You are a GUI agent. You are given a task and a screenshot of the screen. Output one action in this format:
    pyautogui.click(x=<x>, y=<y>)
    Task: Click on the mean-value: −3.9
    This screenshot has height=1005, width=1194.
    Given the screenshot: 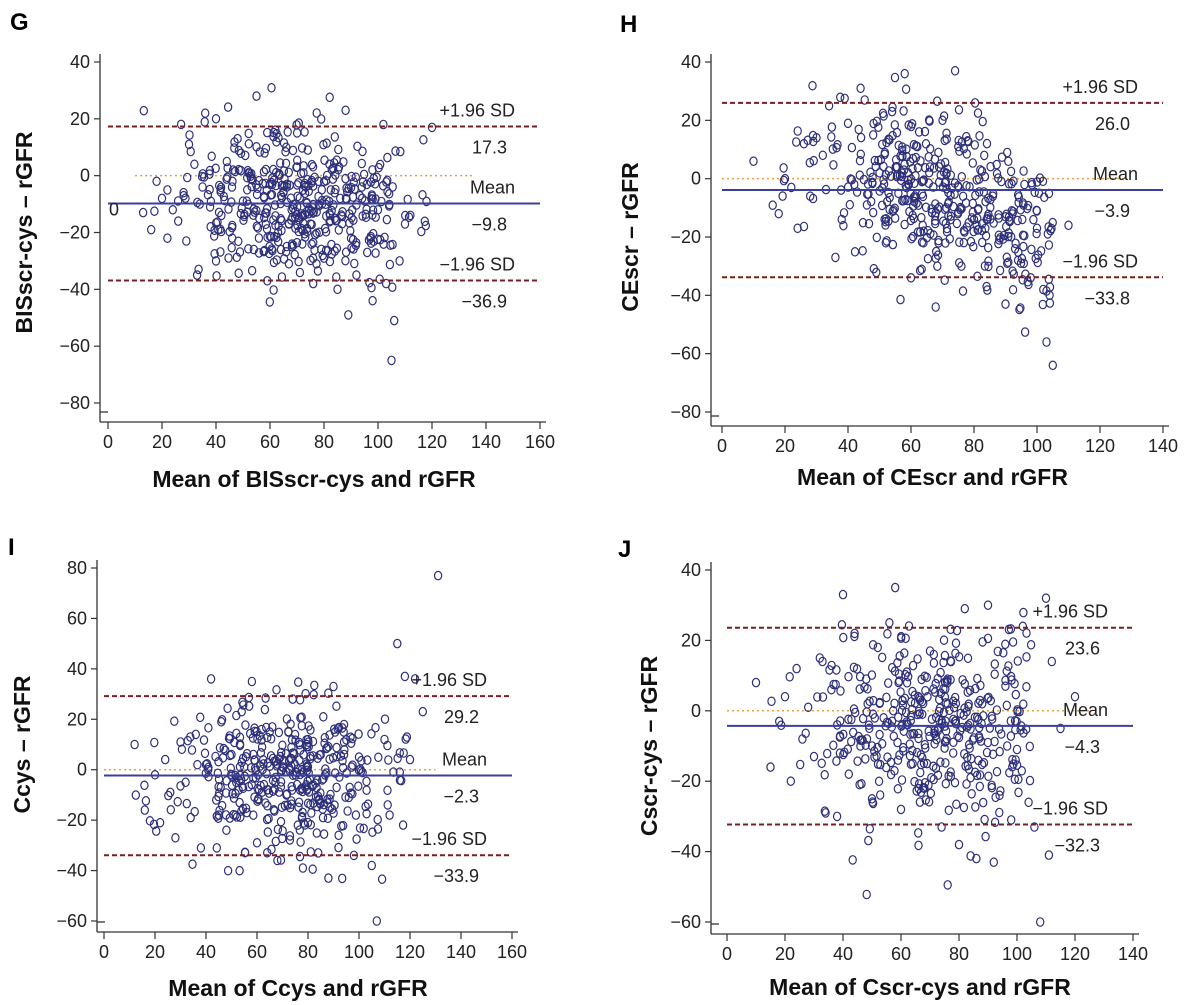 What is the action you would take?
    pyautogui.click(x=1112, y=211)
    